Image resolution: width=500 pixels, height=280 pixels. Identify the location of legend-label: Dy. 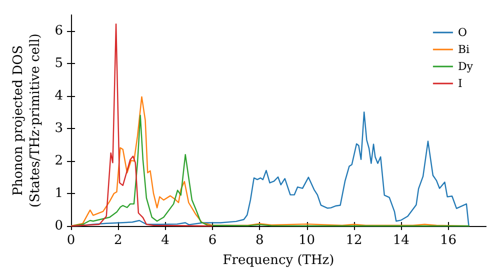
(466, 66).